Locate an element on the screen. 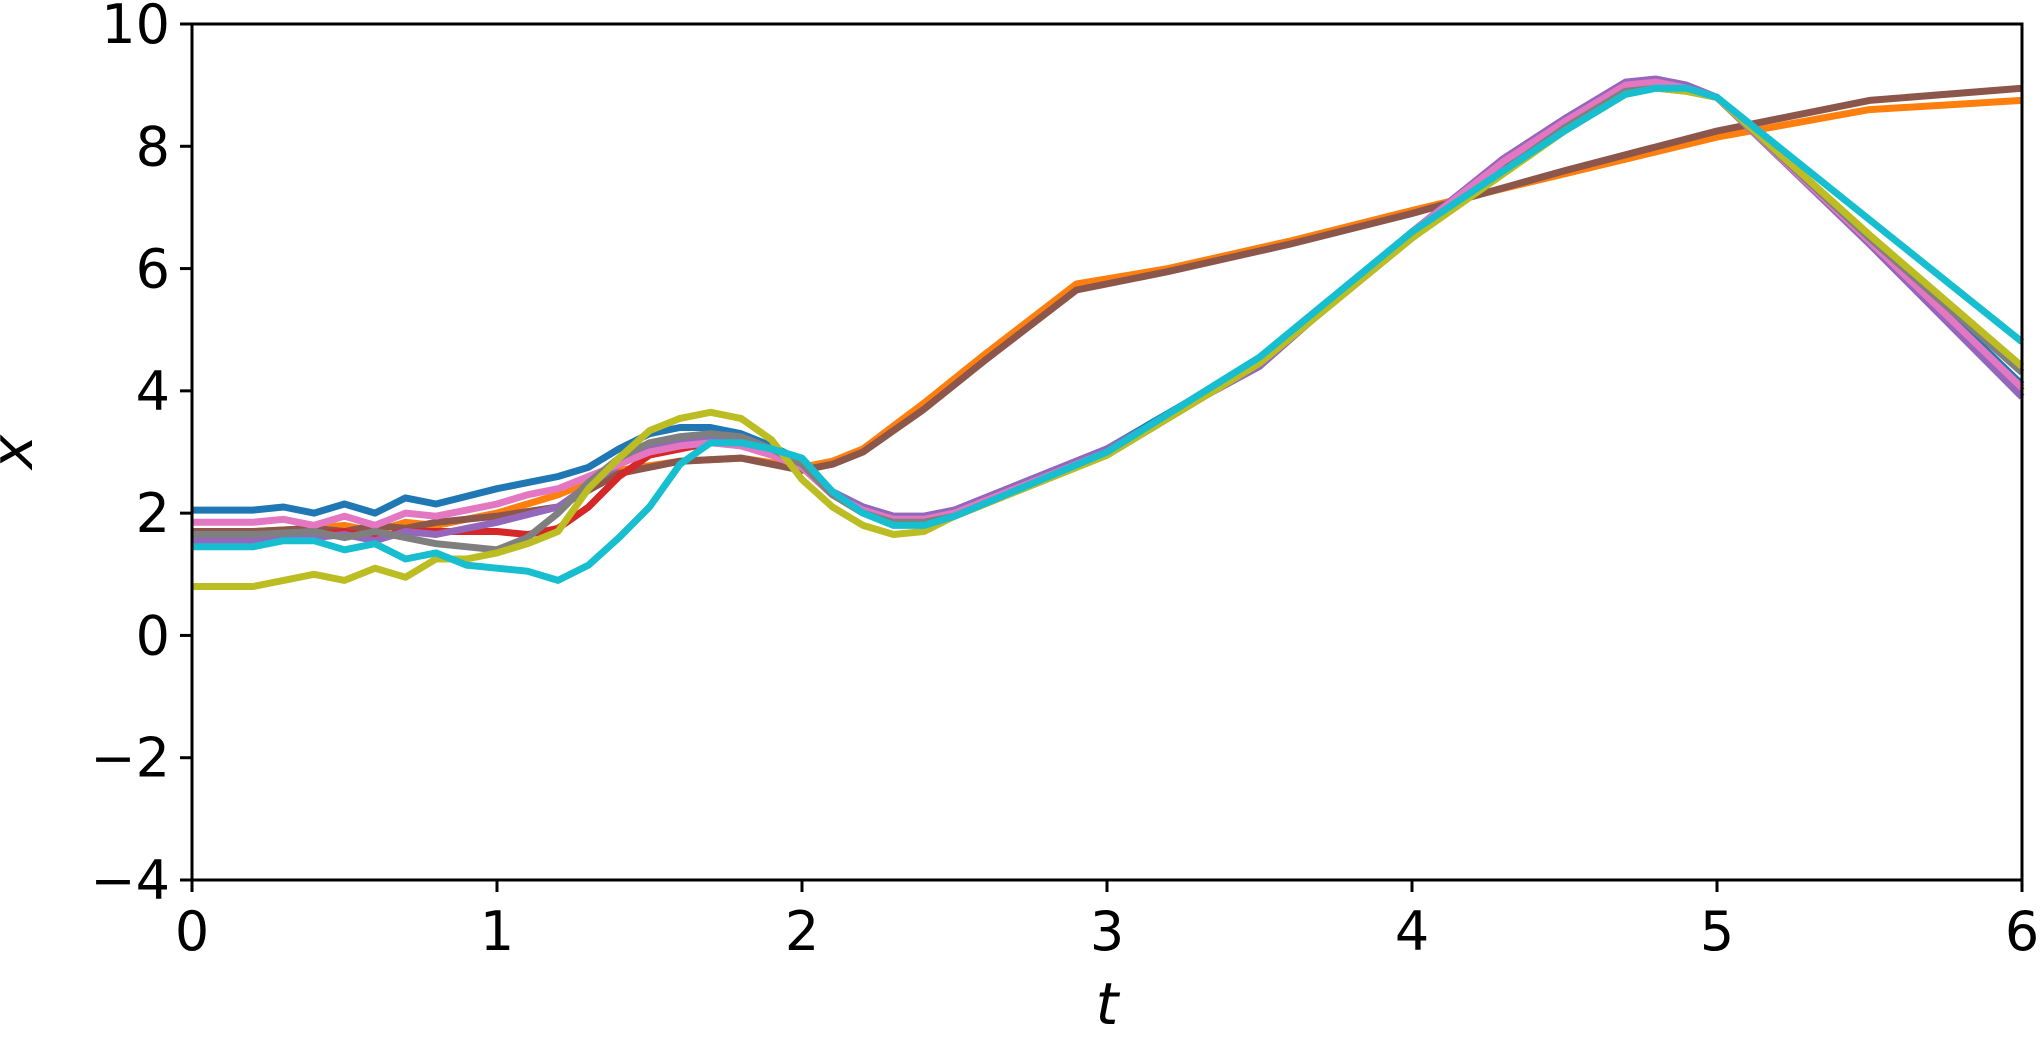  y-tick-label: 10 is located at coordinates (135, 28).